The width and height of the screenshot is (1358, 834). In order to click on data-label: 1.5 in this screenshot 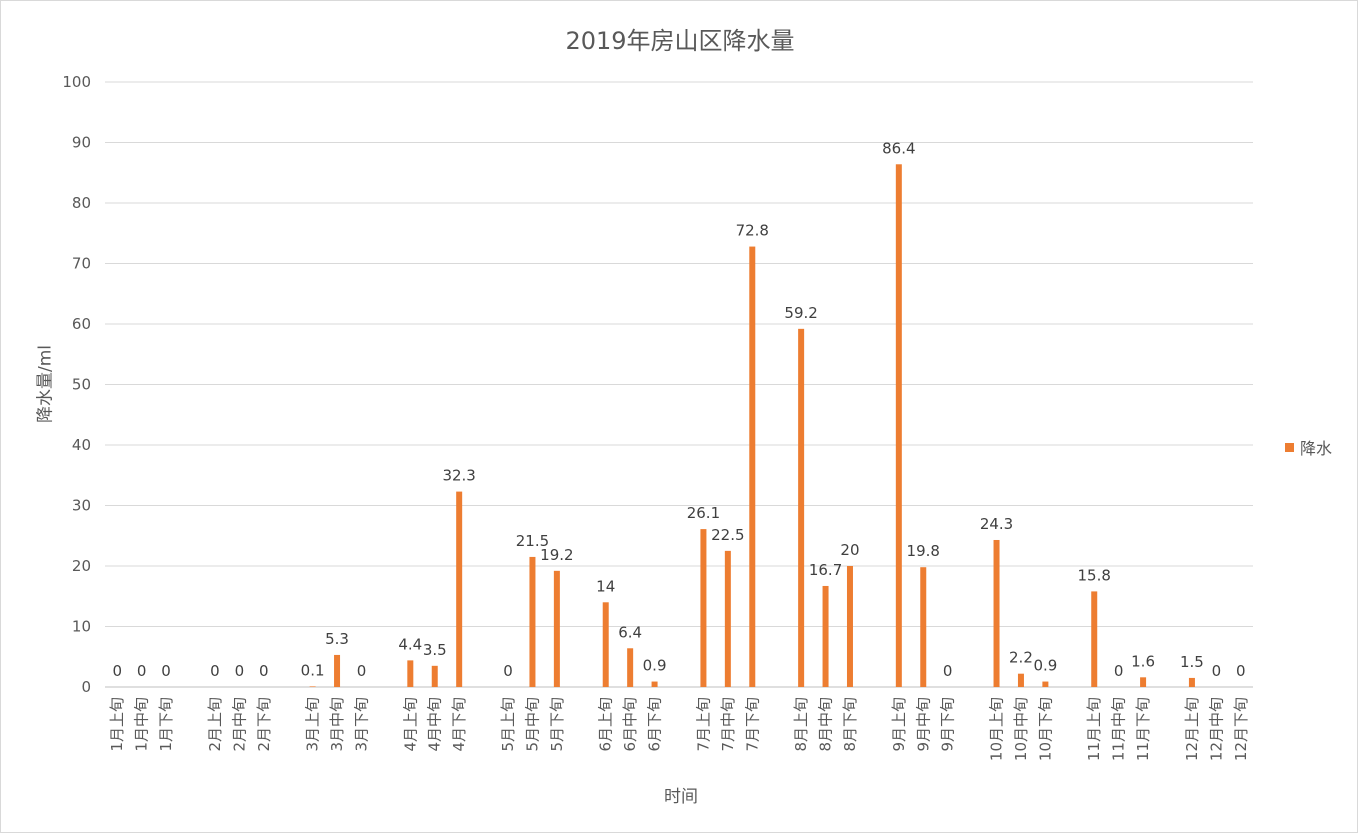, I will do `click(1192, 662)`.